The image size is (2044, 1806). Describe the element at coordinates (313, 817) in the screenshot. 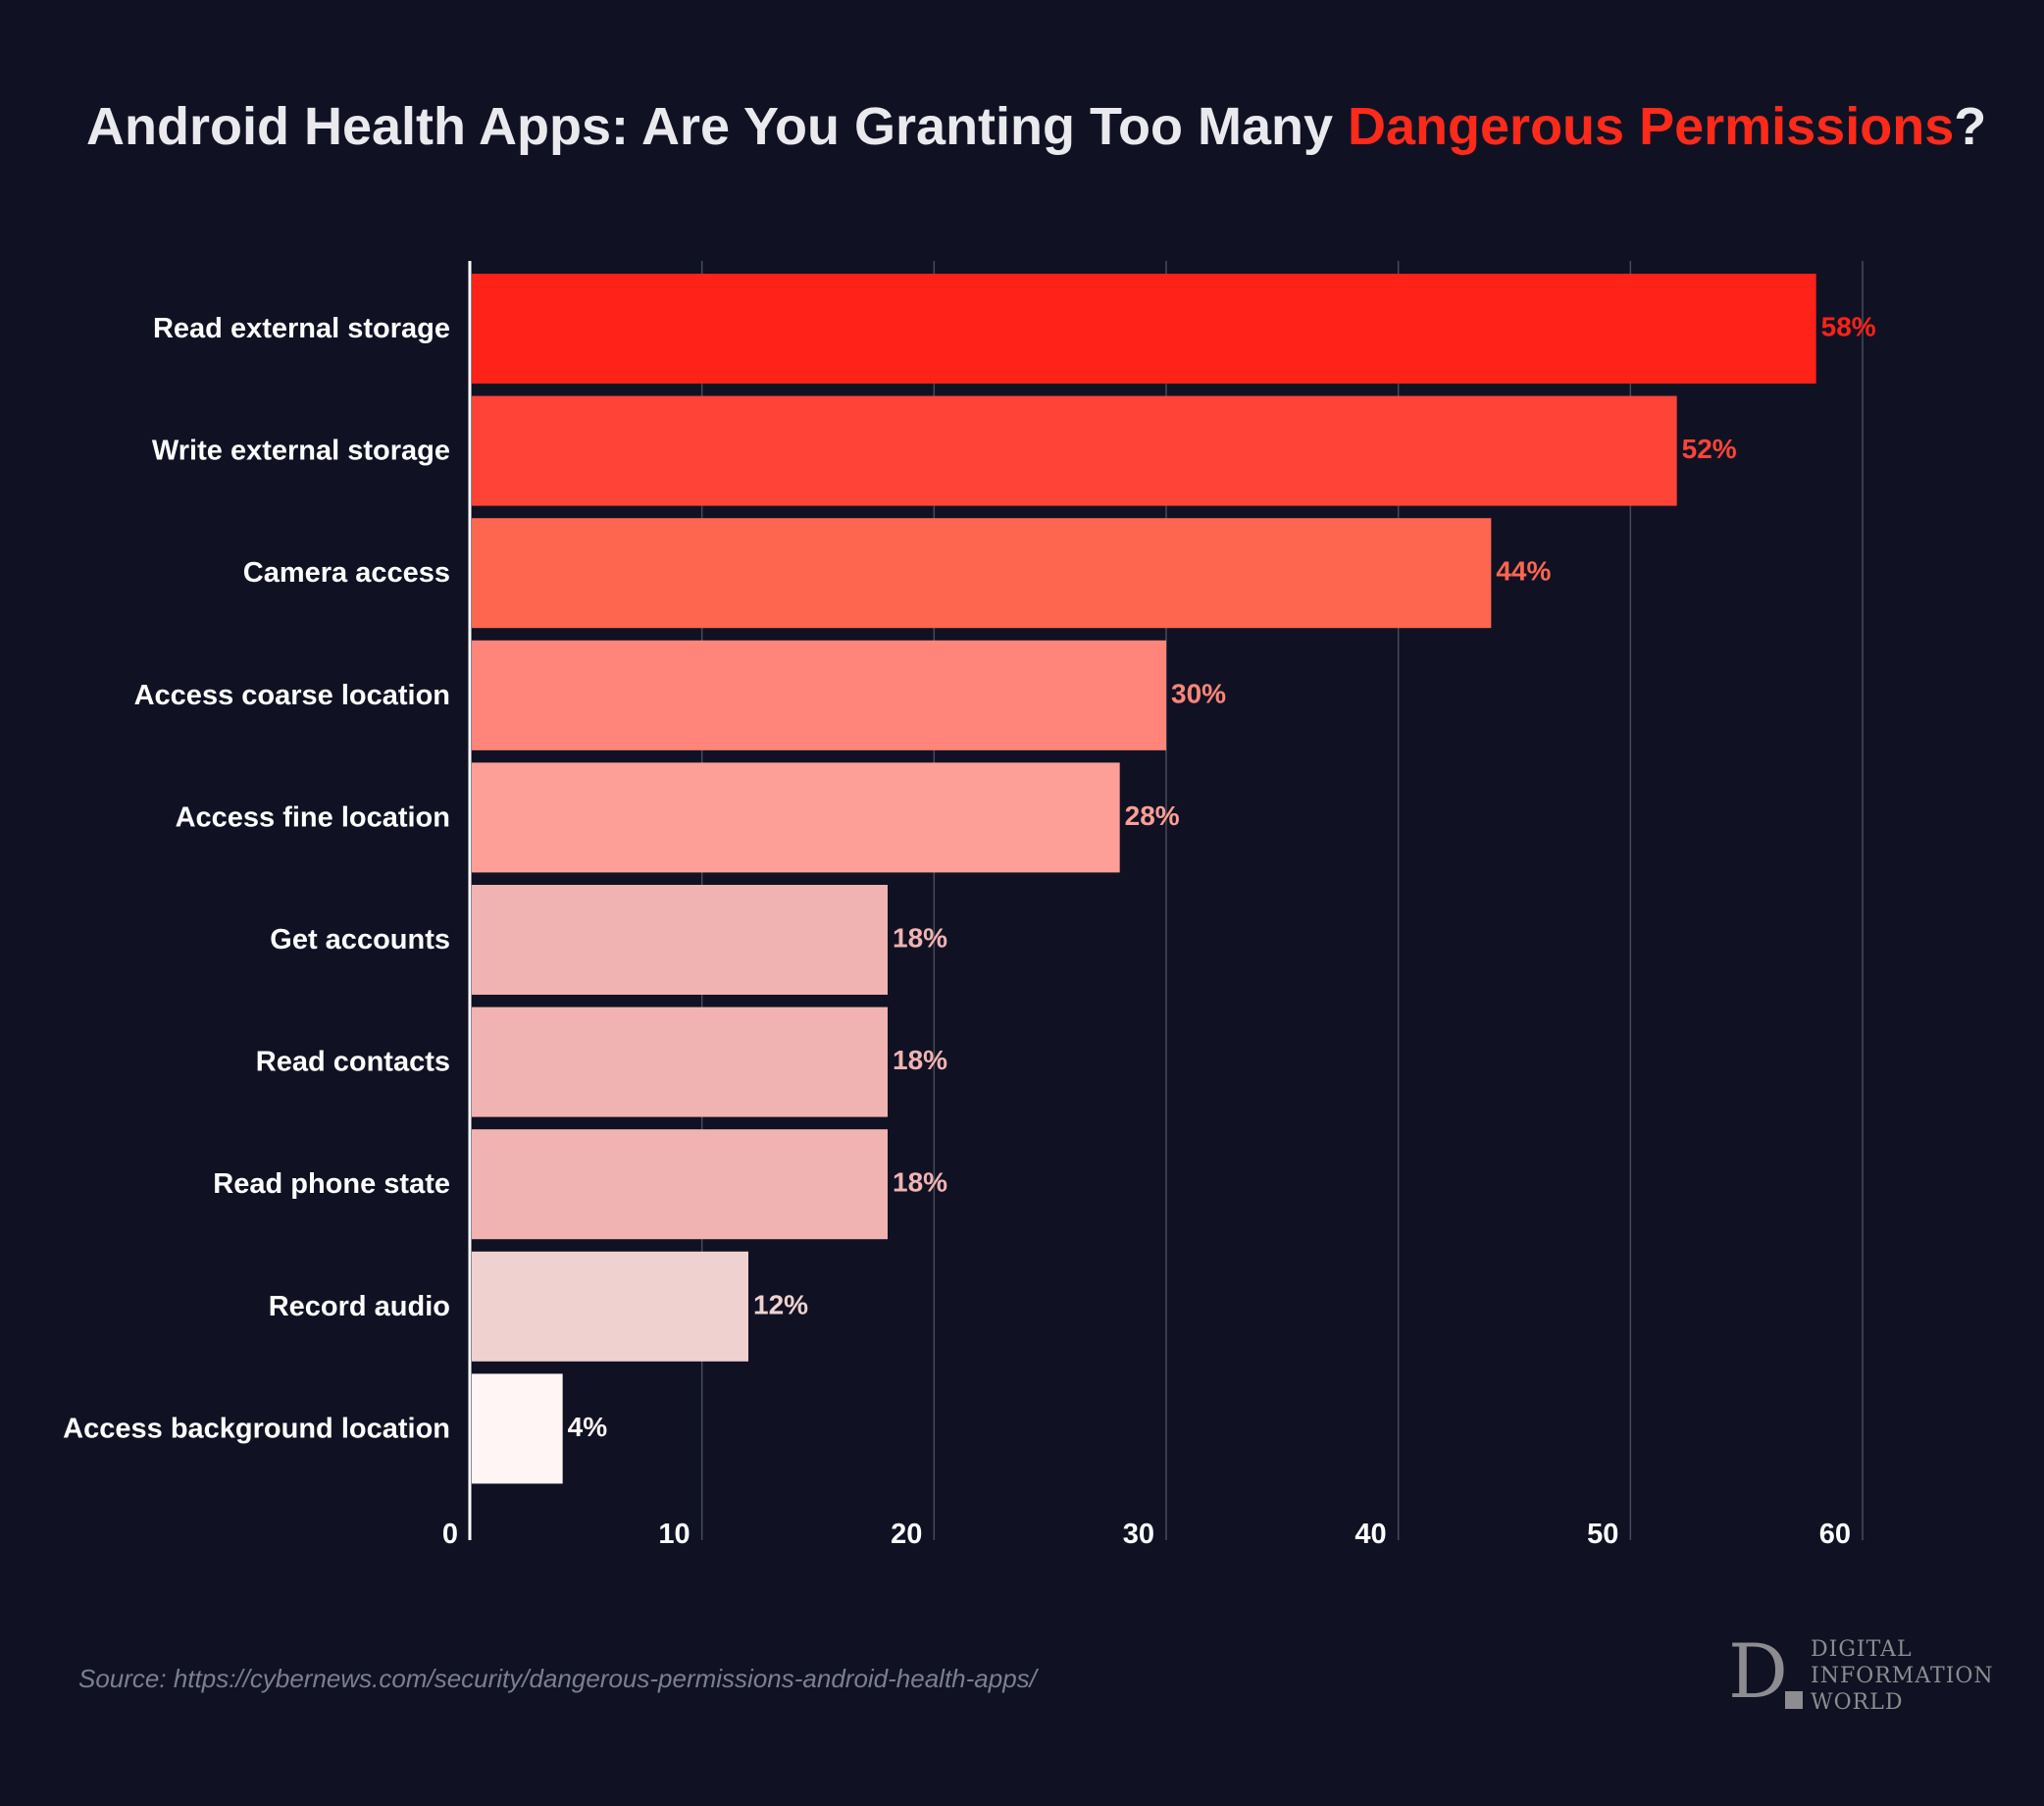

I see `category-label-5: Access fine location` at that location.